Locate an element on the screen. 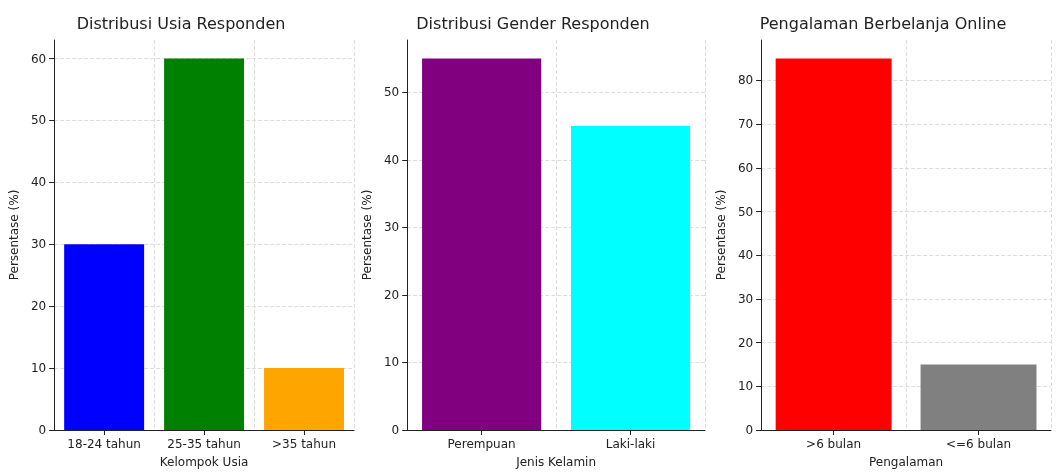  x-tick-label: 25-35 tahun is located at coordinates (204, 444).